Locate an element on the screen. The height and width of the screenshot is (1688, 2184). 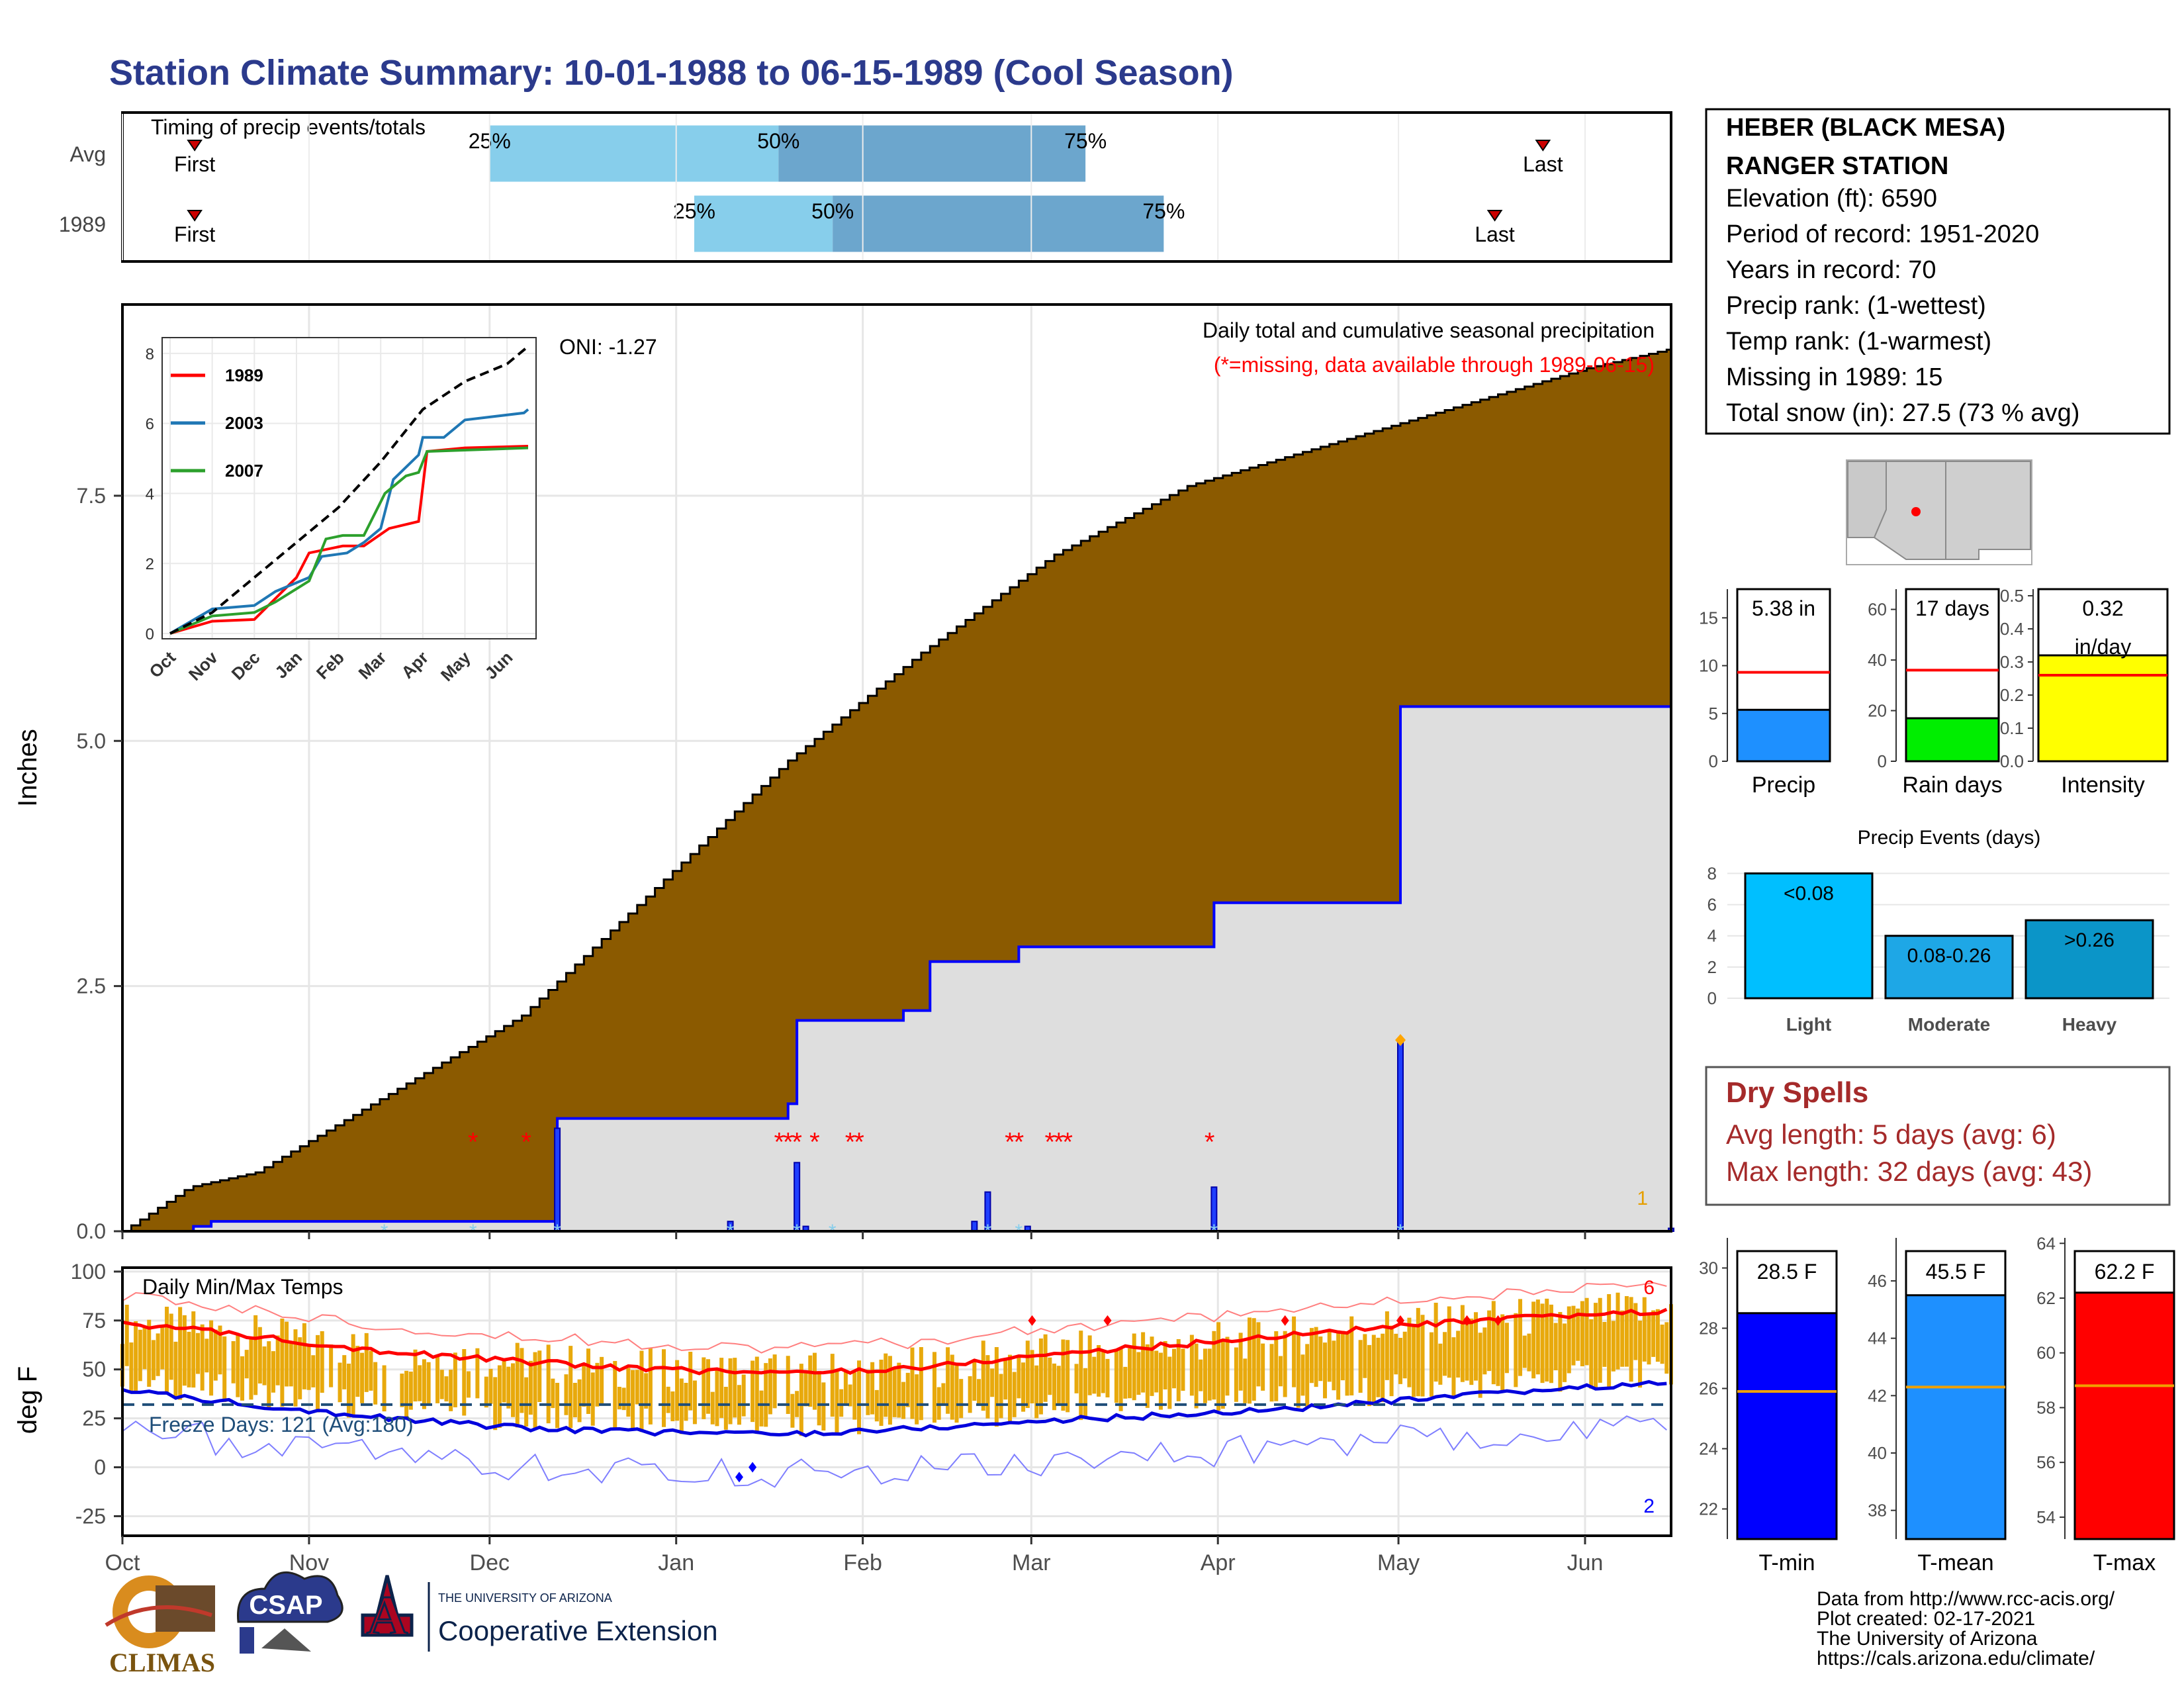
events-bar-heavy is located at coordinates (2089, 959).